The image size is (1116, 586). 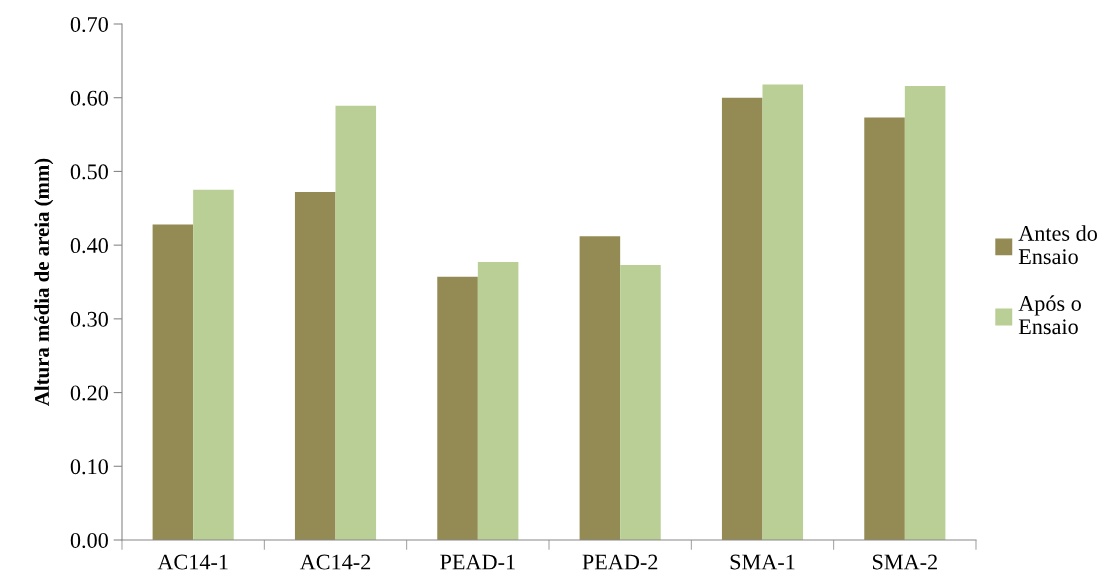 I want to click on y-tick-label: 0.20, so click(x=89, y=393).